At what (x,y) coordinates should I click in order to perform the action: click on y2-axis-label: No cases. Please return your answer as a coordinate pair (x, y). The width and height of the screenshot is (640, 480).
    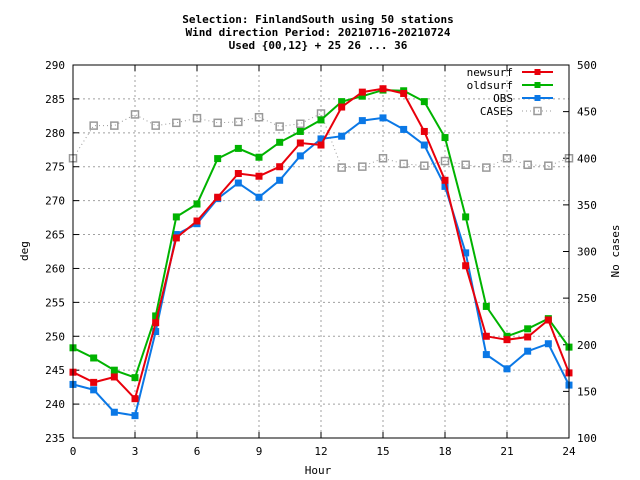
    Looking at the image, I should click on (615, 251).